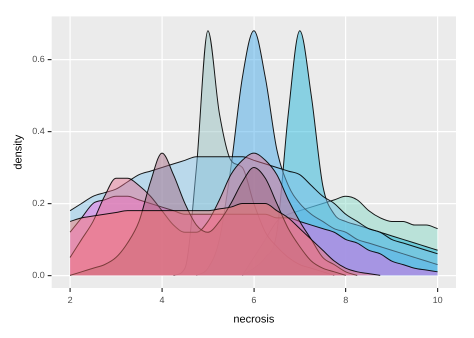 Image resolution: width=474 pixels, height=338 pixels. Describe the element at coordinates (345, 299) in the screenshot. I see `x-tick-label: 8` at that location.